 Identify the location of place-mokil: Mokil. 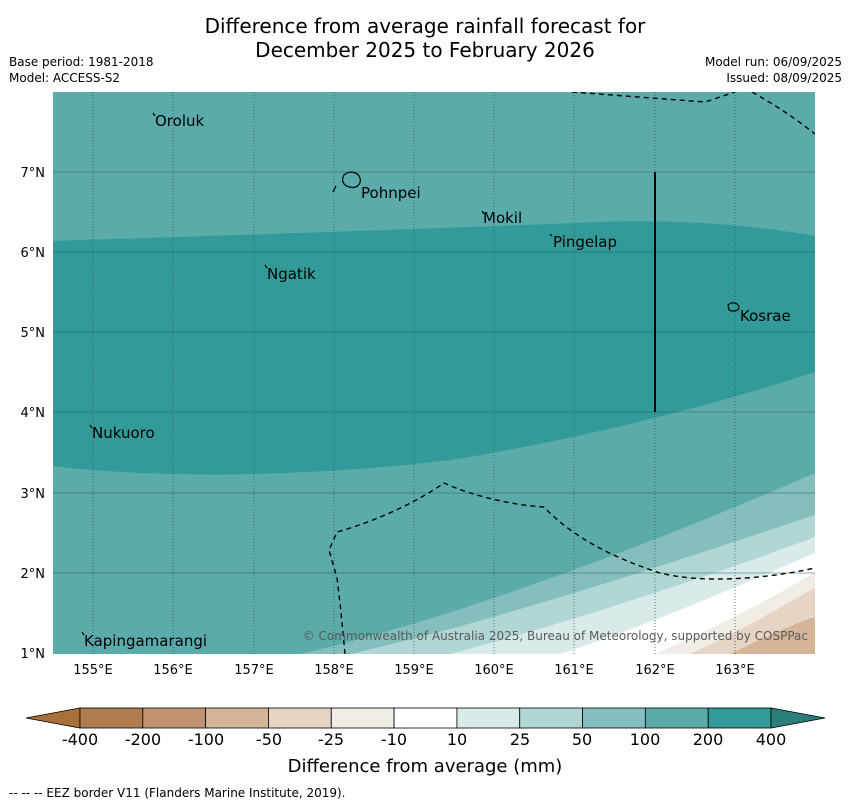
(502, 218).